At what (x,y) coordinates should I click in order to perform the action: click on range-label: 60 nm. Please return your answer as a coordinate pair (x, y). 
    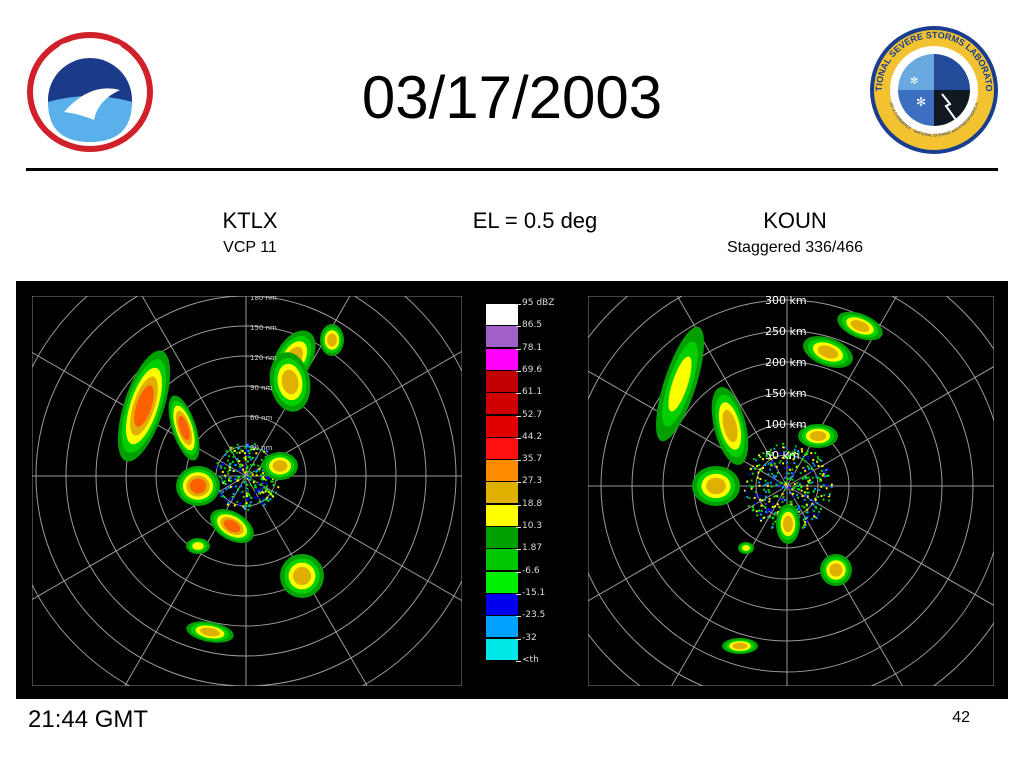
    Looking at the image, I should click on (261, 418).